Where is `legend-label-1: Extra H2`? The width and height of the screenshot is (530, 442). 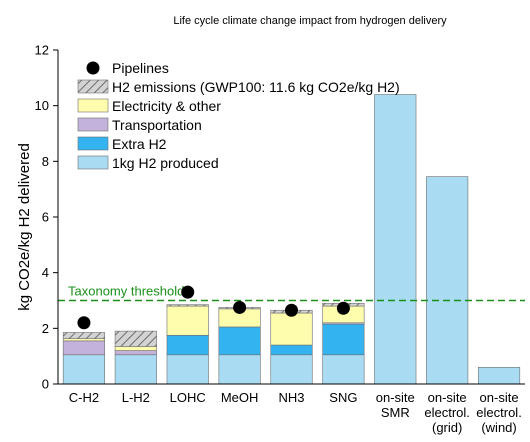 legend-label-1: Extra H2 is located at coordinates (139, 144).